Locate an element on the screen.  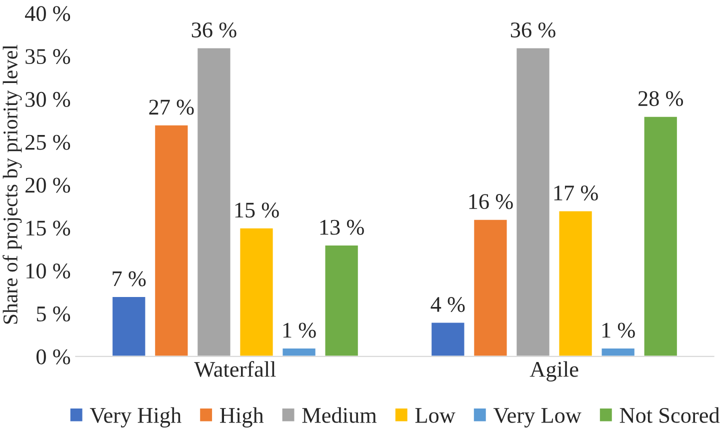
x-tick-label: Waterfall is located at coordinates (235, 369).